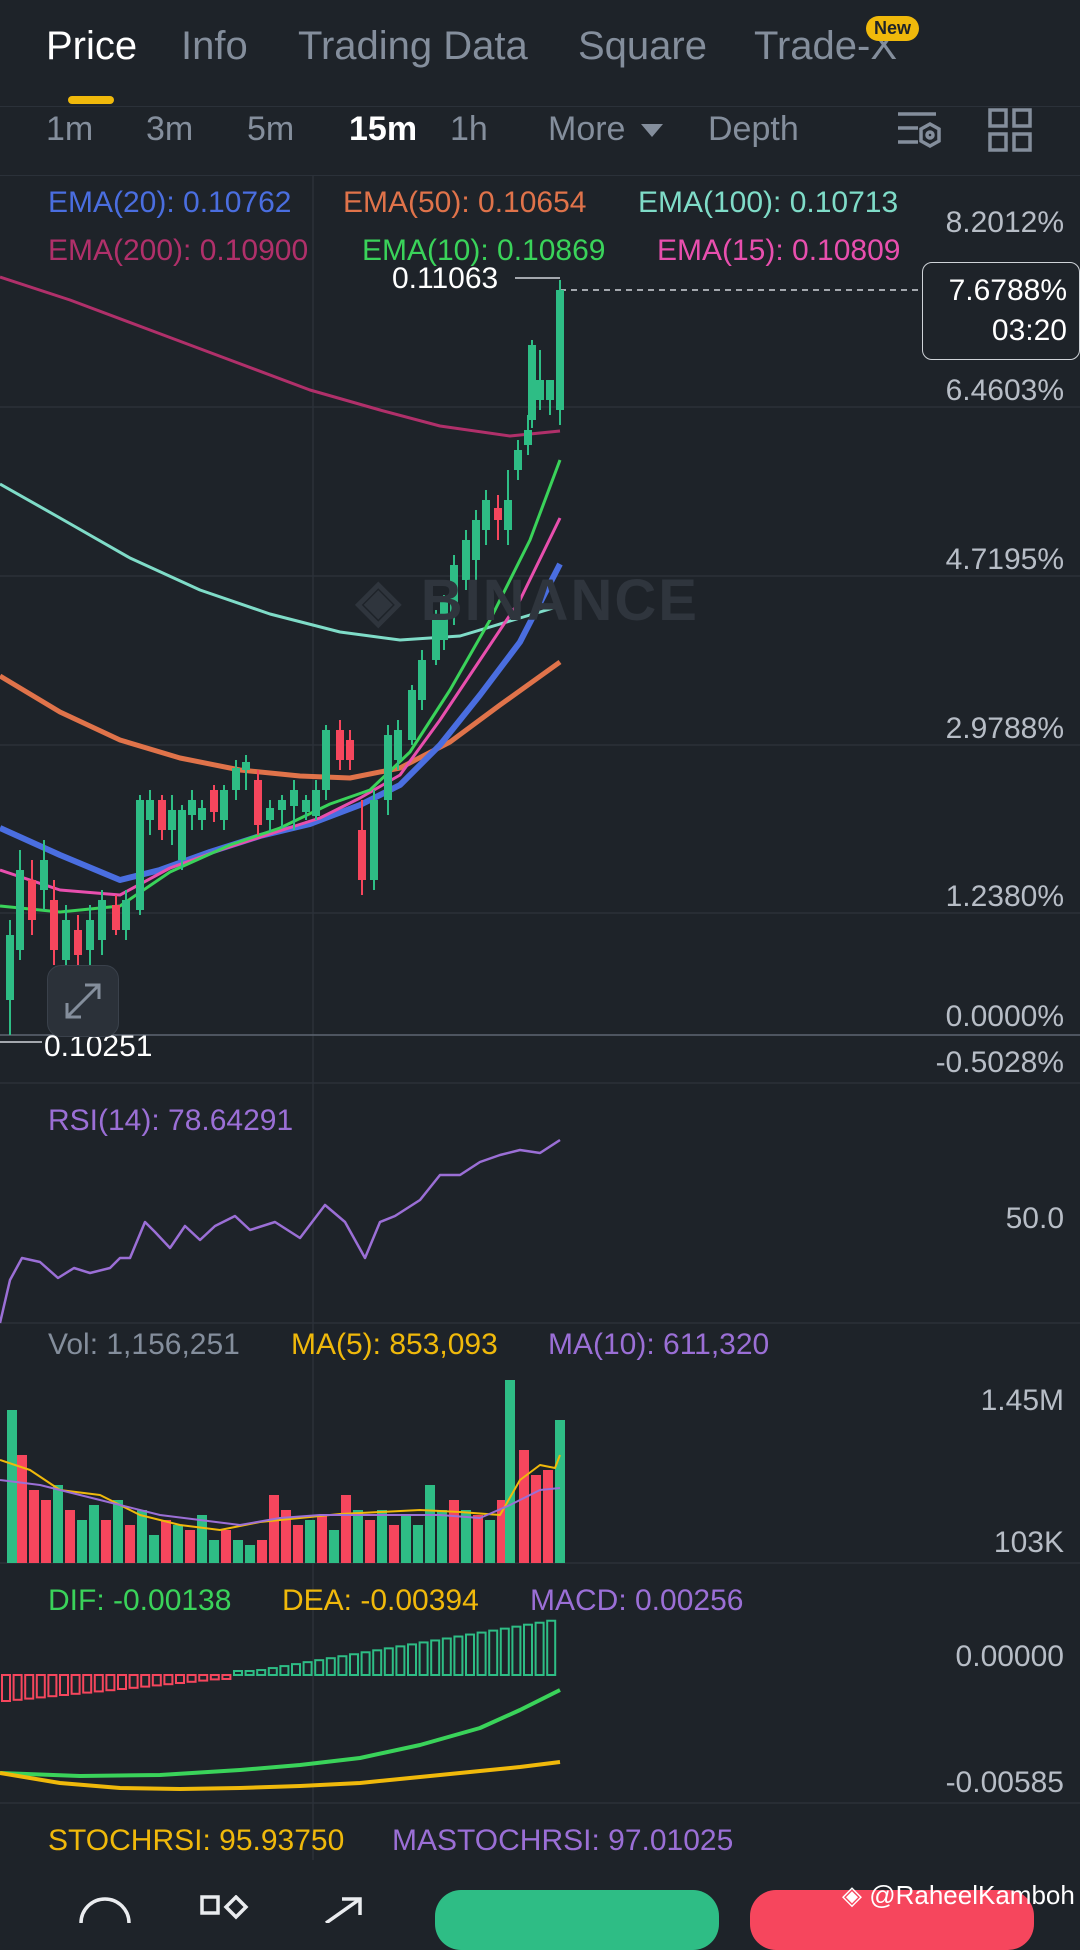 Image resolution: width=1080 pixels, height=1950 pixels. I want to click on interval-3m: 3m, so click(170, 129).